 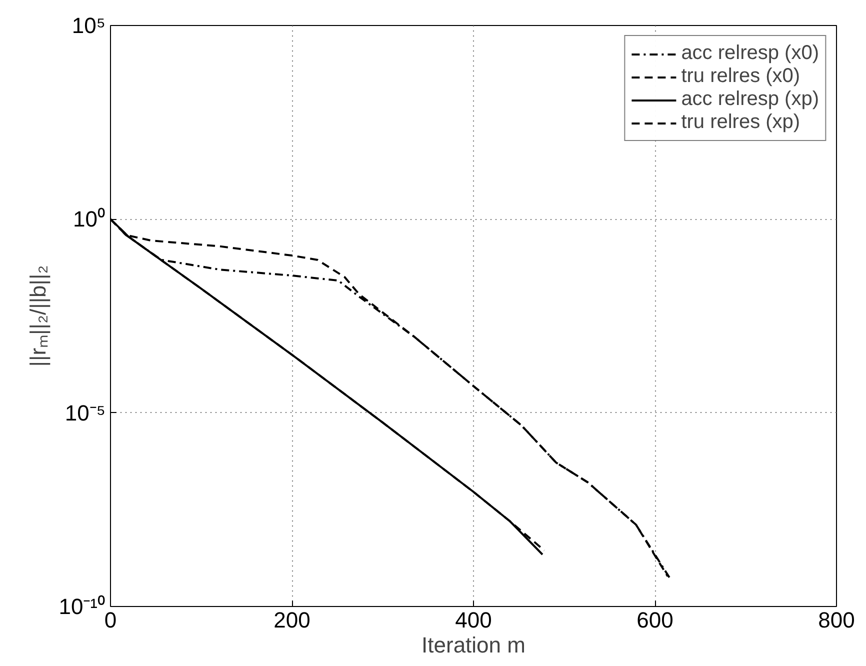 What do you see at coordinates (82, 606) in the screenshot?
I see `y-tick-label: 10⁻¹⁰` at bounding box center [82, 606].